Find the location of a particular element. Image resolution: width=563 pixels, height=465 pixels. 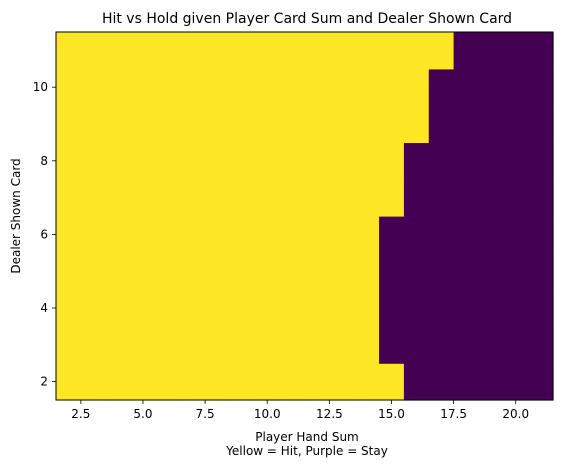

x-tick-label: 10.0 is located at coordinates (267, 414).